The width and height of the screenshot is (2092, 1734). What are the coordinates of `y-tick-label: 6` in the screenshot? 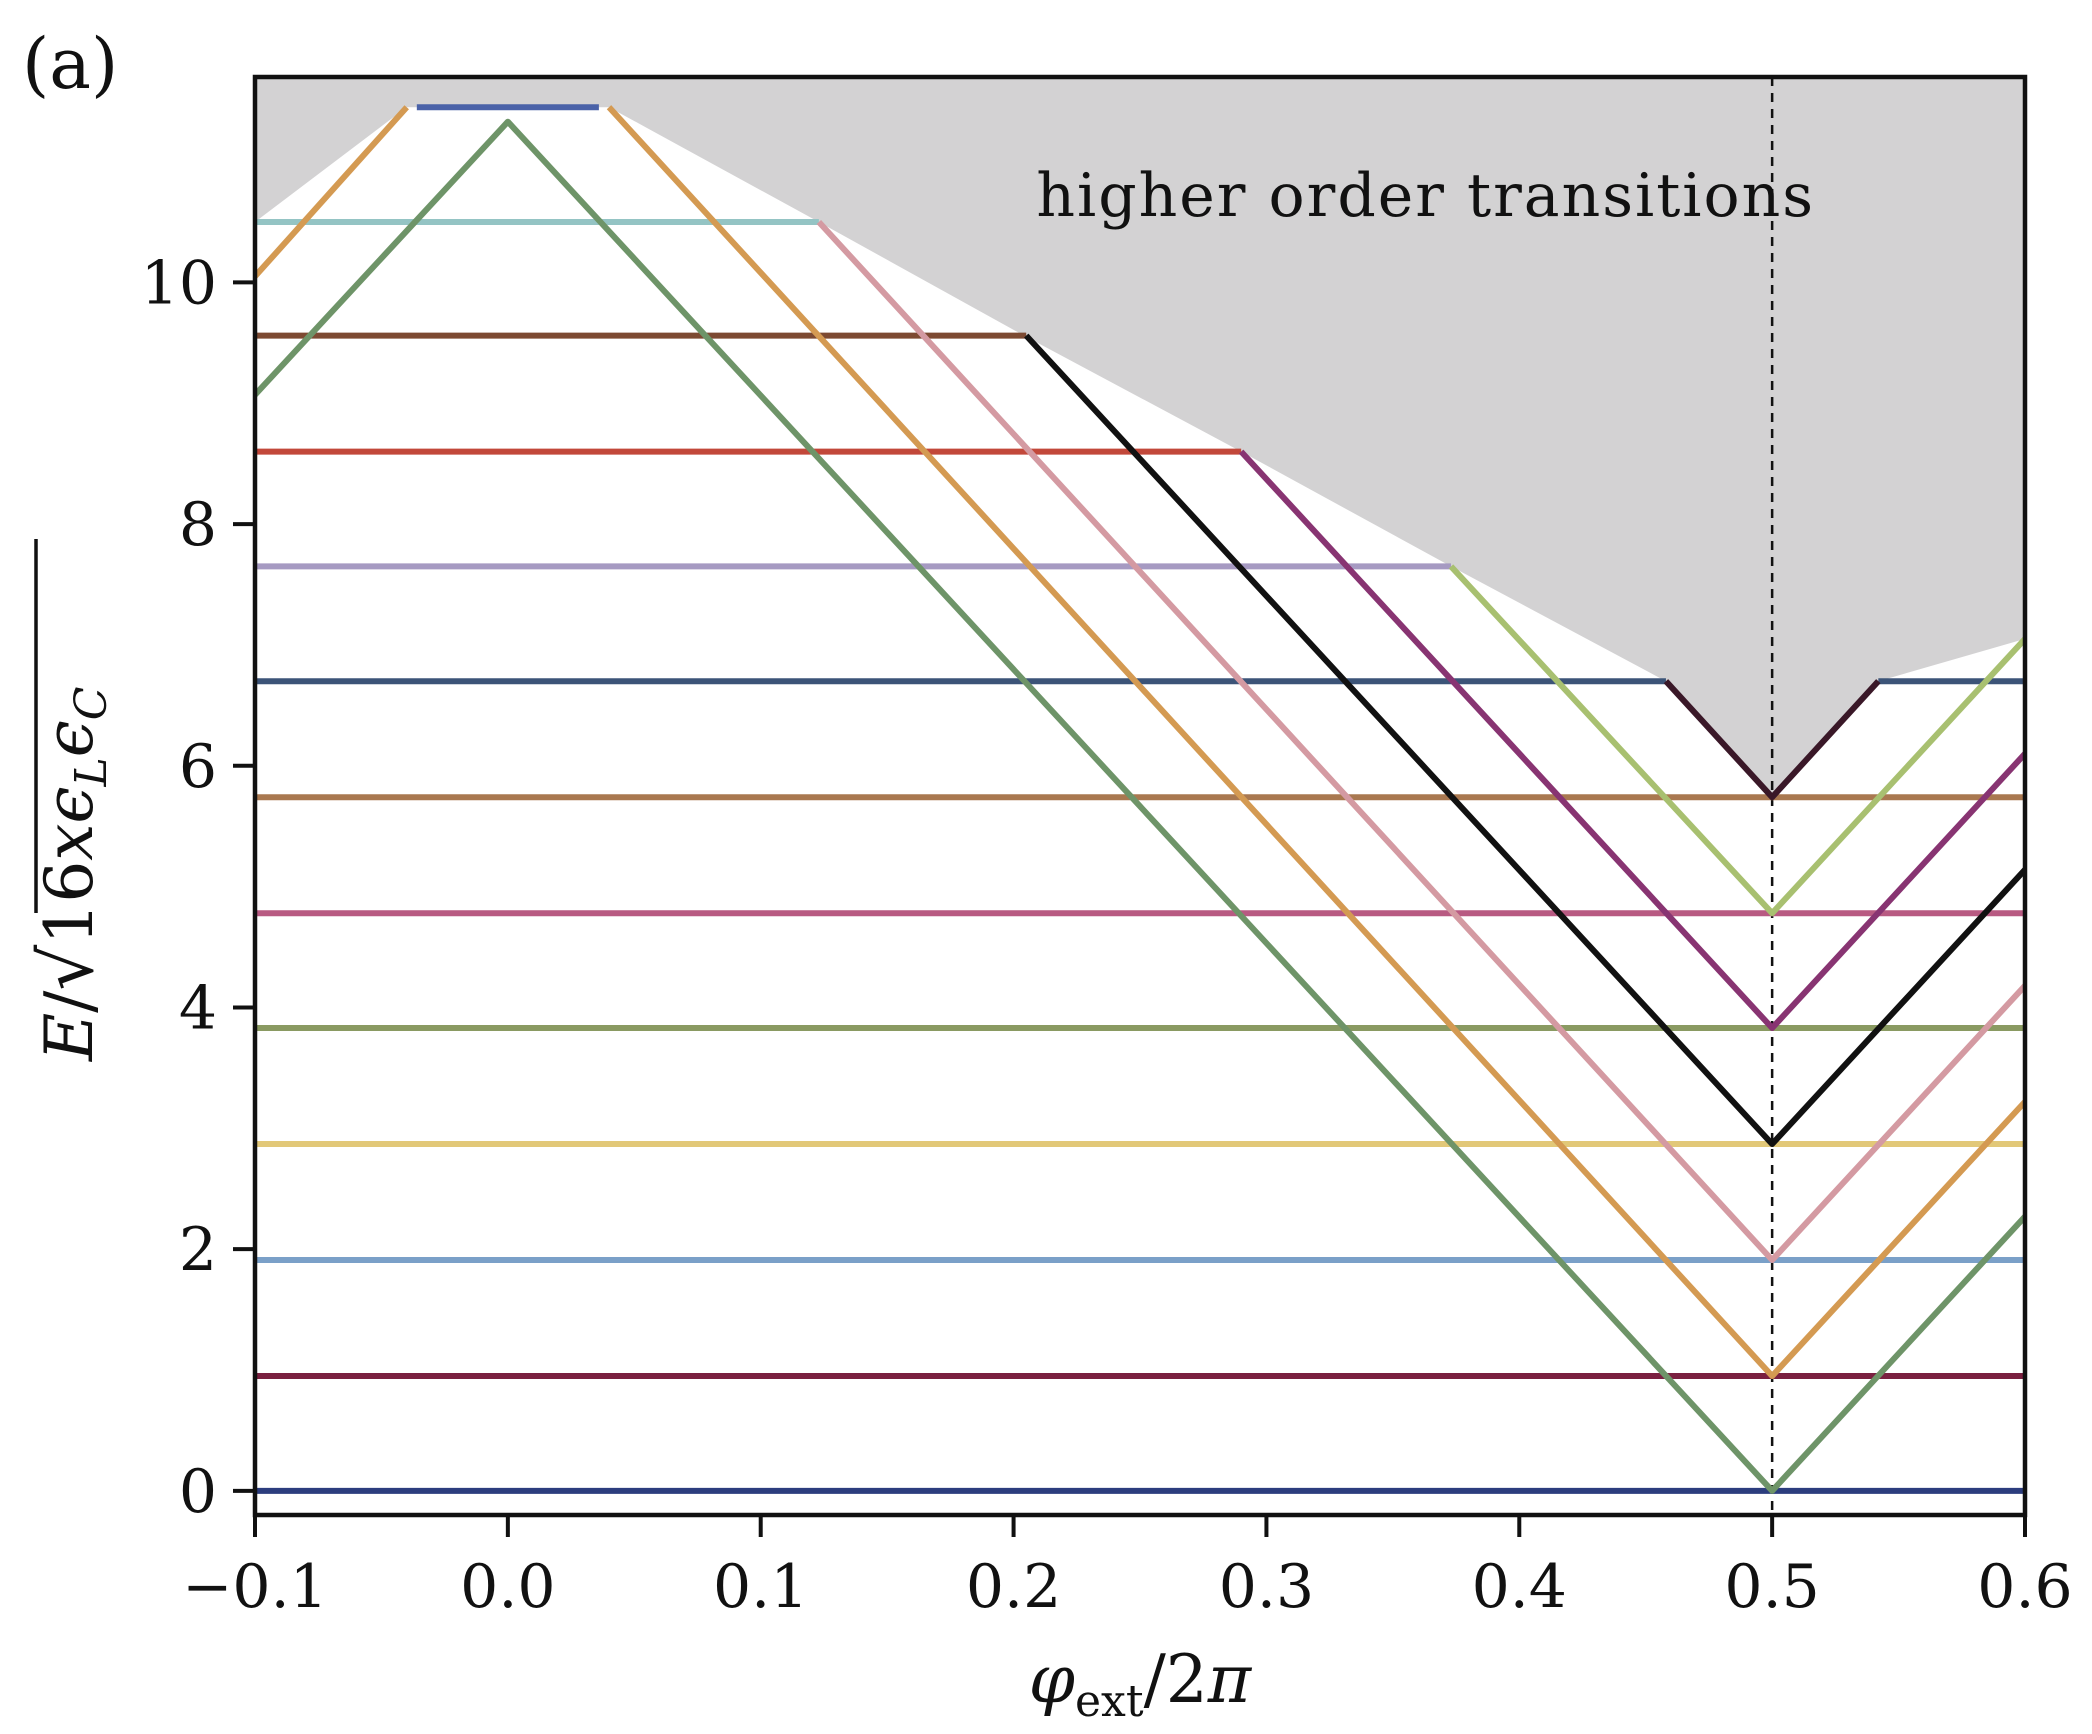 It's located at (198, 767).